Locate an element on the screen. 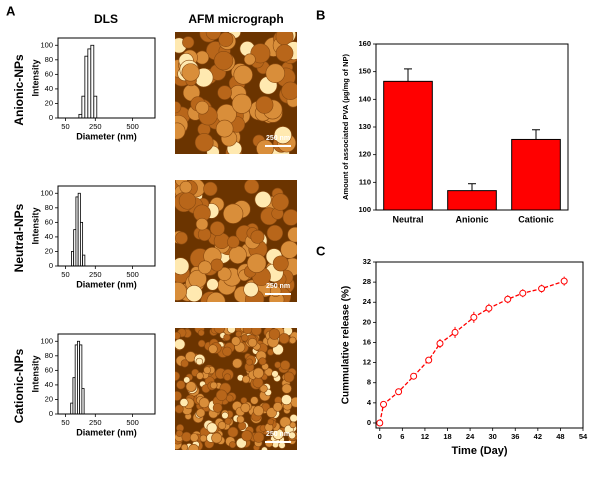 This screenshot has width=602, height=478. x-tick-label: 42 is located at coordinates (538, 436).